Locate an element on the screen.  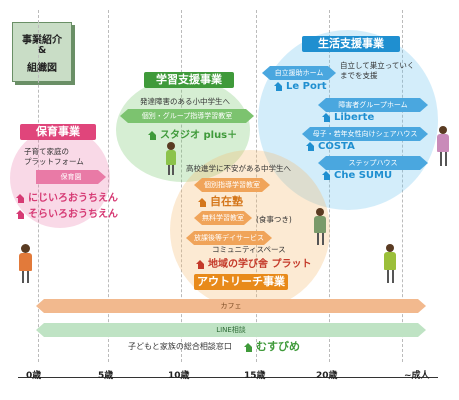
seikatsu-org-1-text: Le Port is located at coordinates (306, 86).